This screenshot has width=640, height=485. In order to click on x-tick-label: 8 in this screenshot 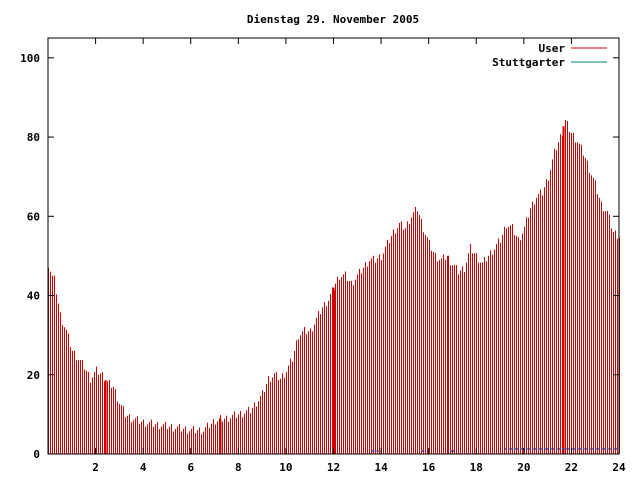, I will do `click(238, 467)`.